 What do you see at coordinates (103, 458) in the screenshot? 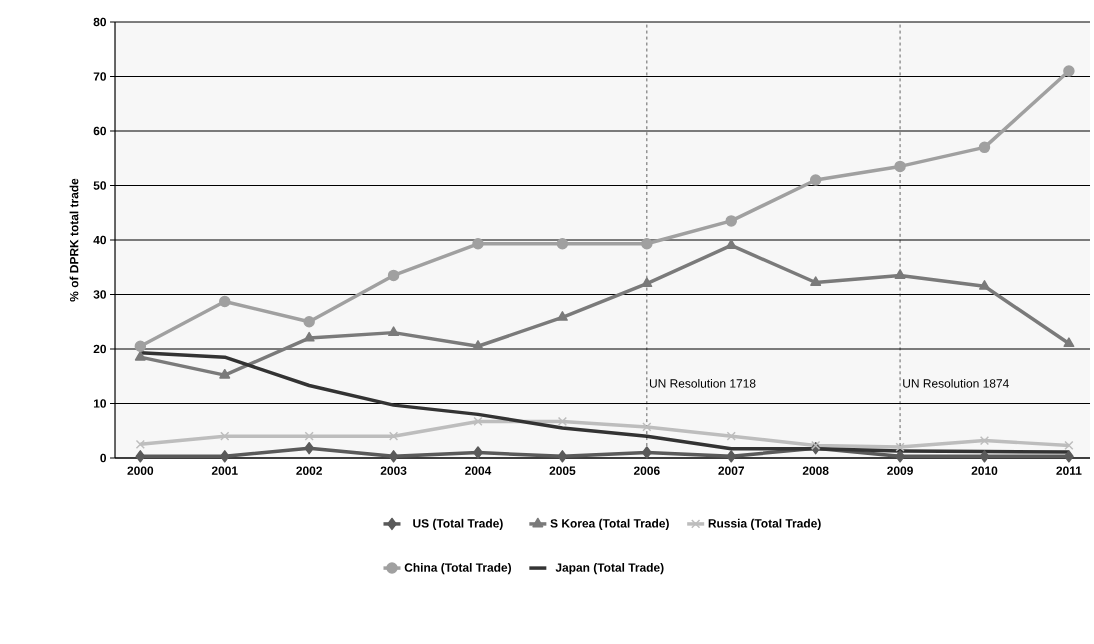
I see `y-tick-label: 0` at bounding box center [103, 458].